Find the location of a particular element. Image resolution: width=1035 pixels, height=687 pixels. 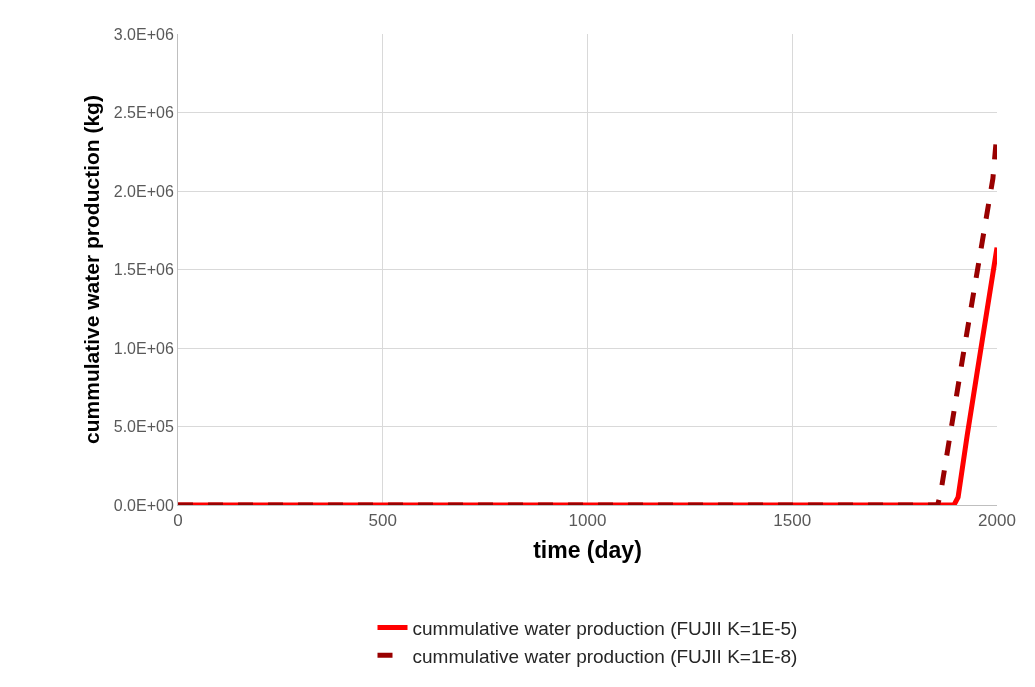

y-tick-label: 1.0E+06 is located at coordinates (143, 348).